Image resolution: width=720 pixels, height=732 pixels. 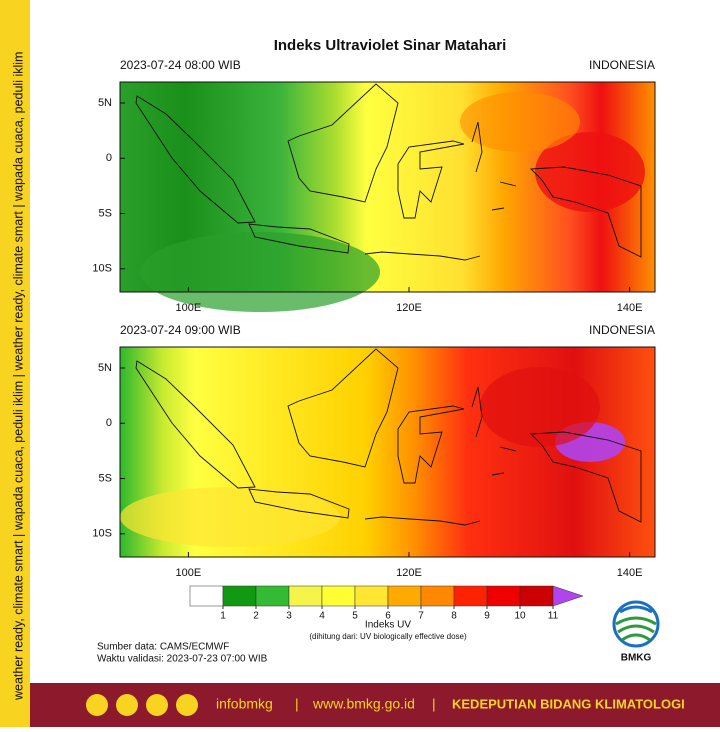 I want to click on sidebar, so click(x=15, y=363).